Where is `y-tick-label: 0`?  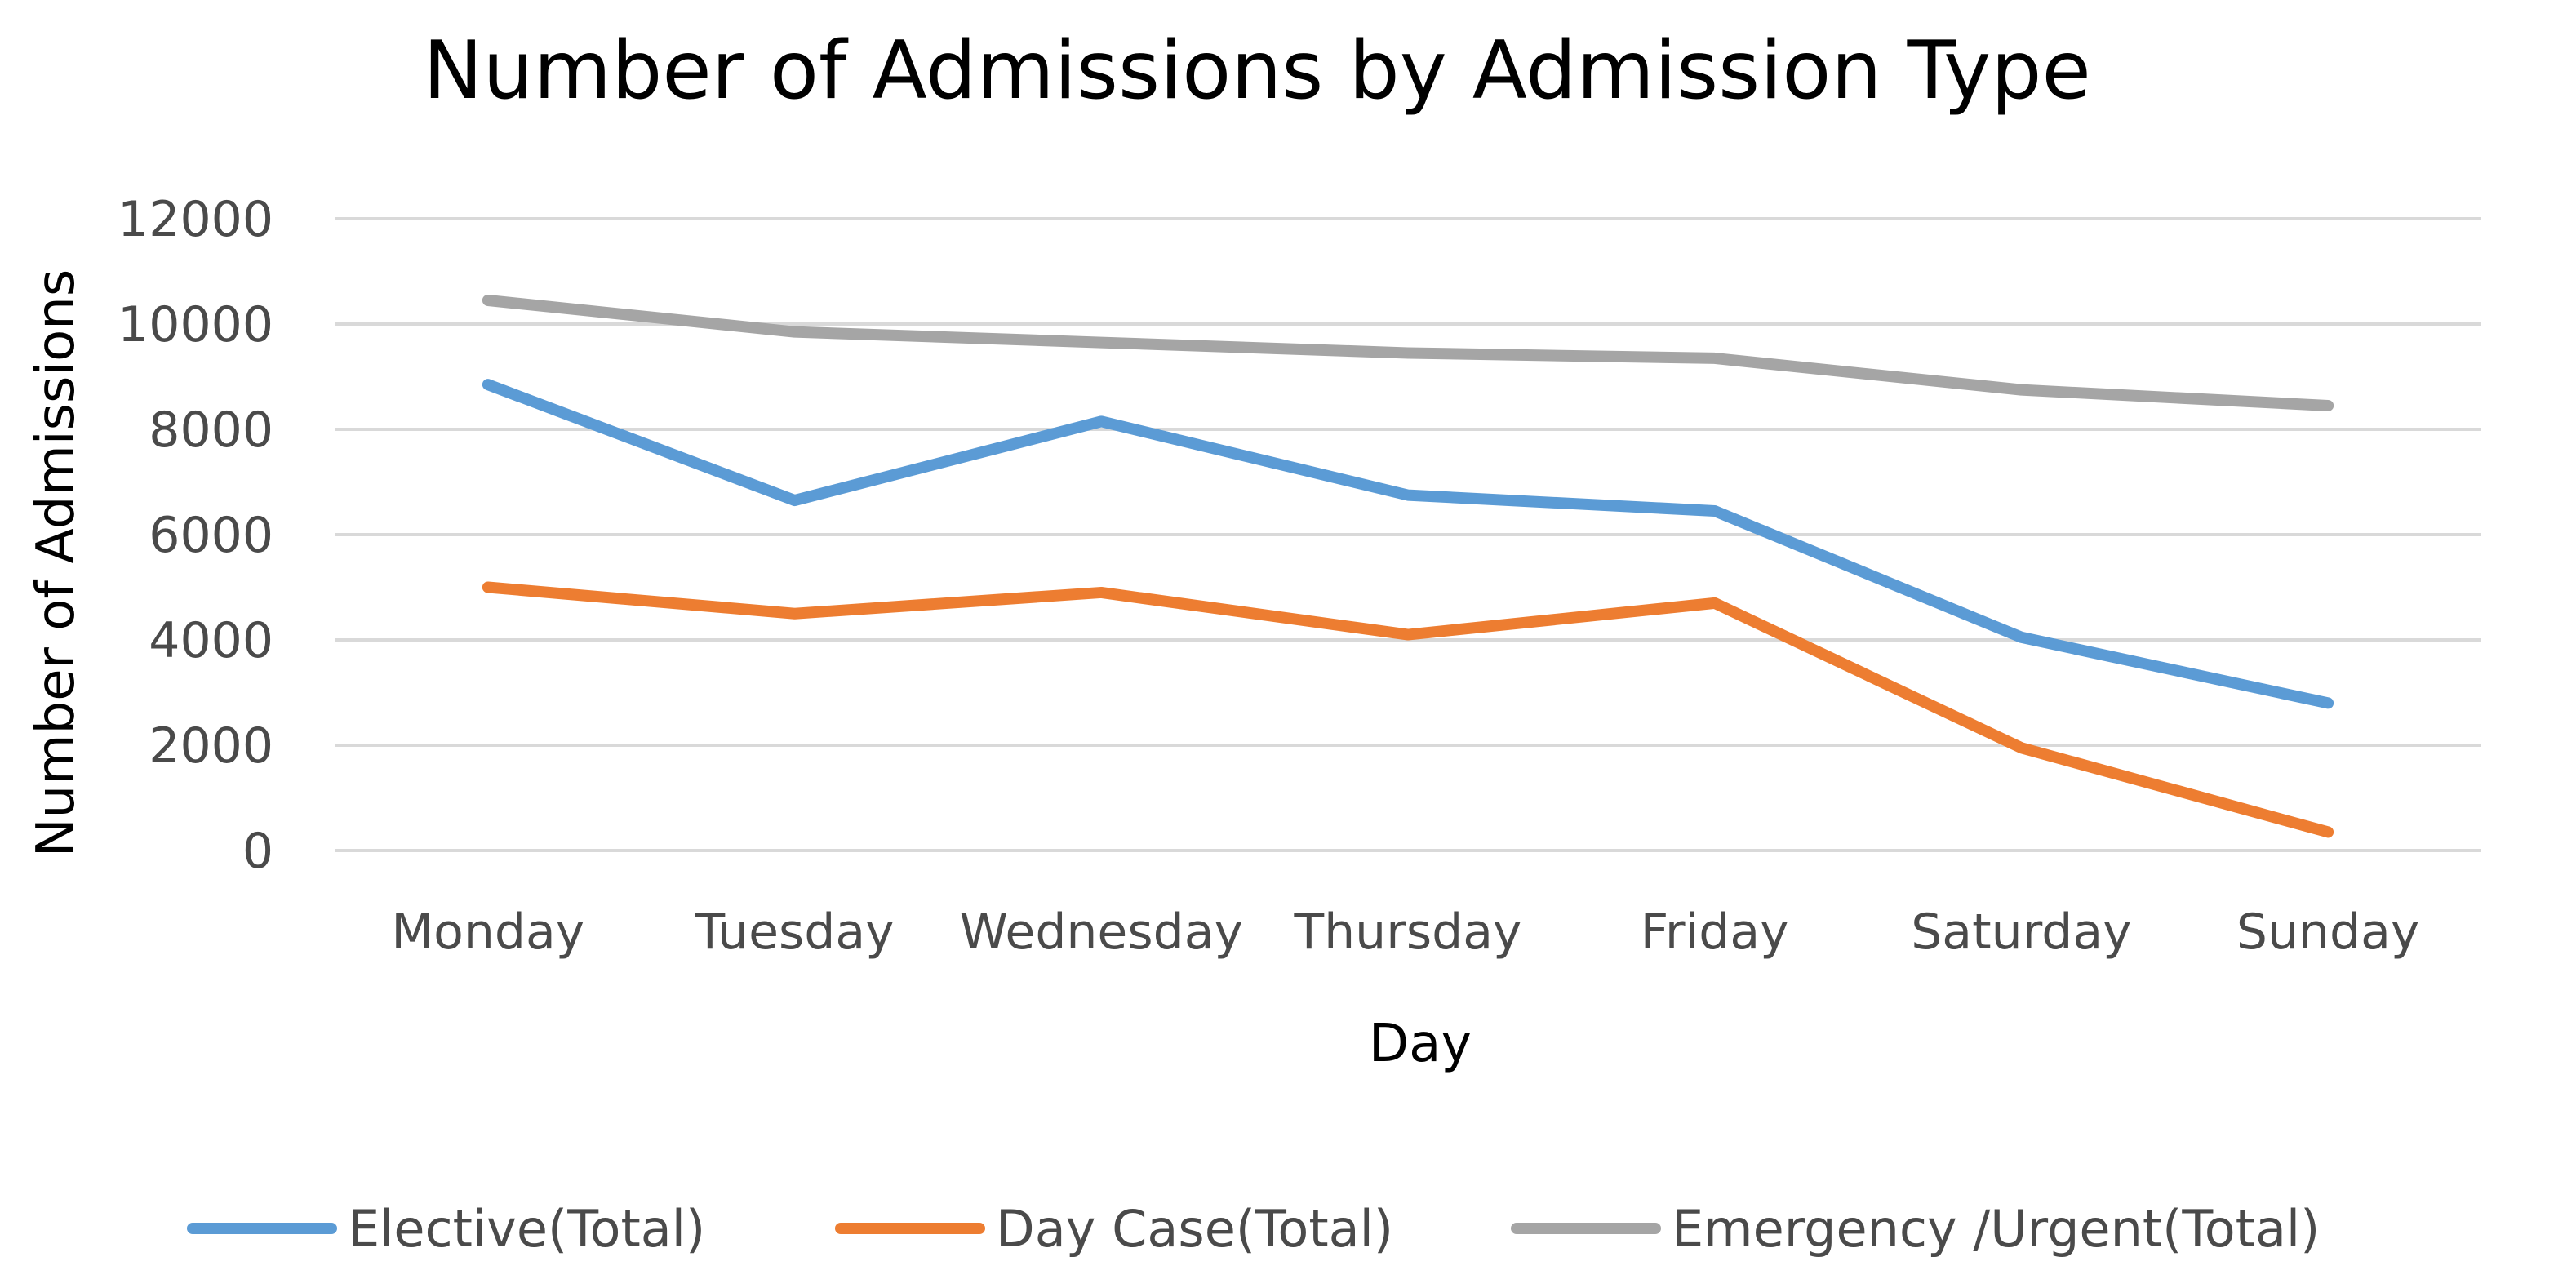 y-tick-label: 0 is located at coordinates (257, 851).